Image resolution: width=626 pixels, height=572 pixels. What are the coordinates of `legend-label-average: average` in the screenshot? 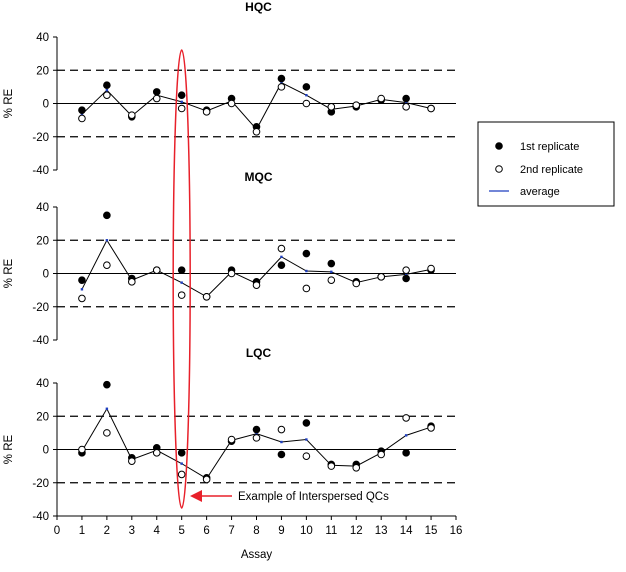 It's located at (540, 192).